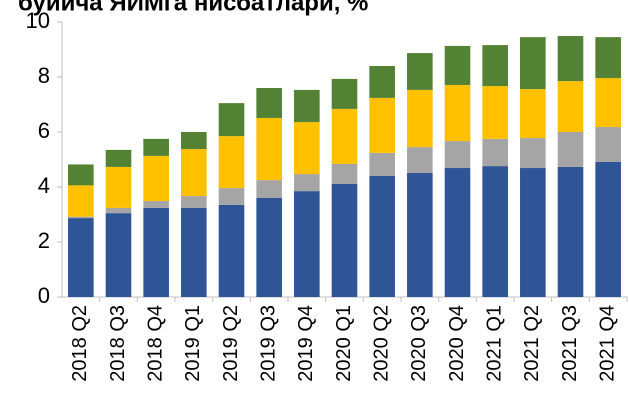 The height and width of the screenshot is (414, 629). I want to click on chart-title: буйича ЯИМга нисбатлари, %, so click(193, 8).